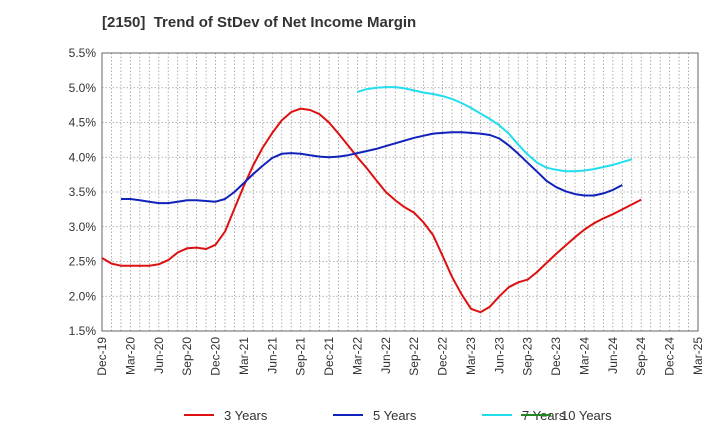 This screenshot has width=720, height=440. I want to click on y-tick-label: 4.5%, so click(83, 123).